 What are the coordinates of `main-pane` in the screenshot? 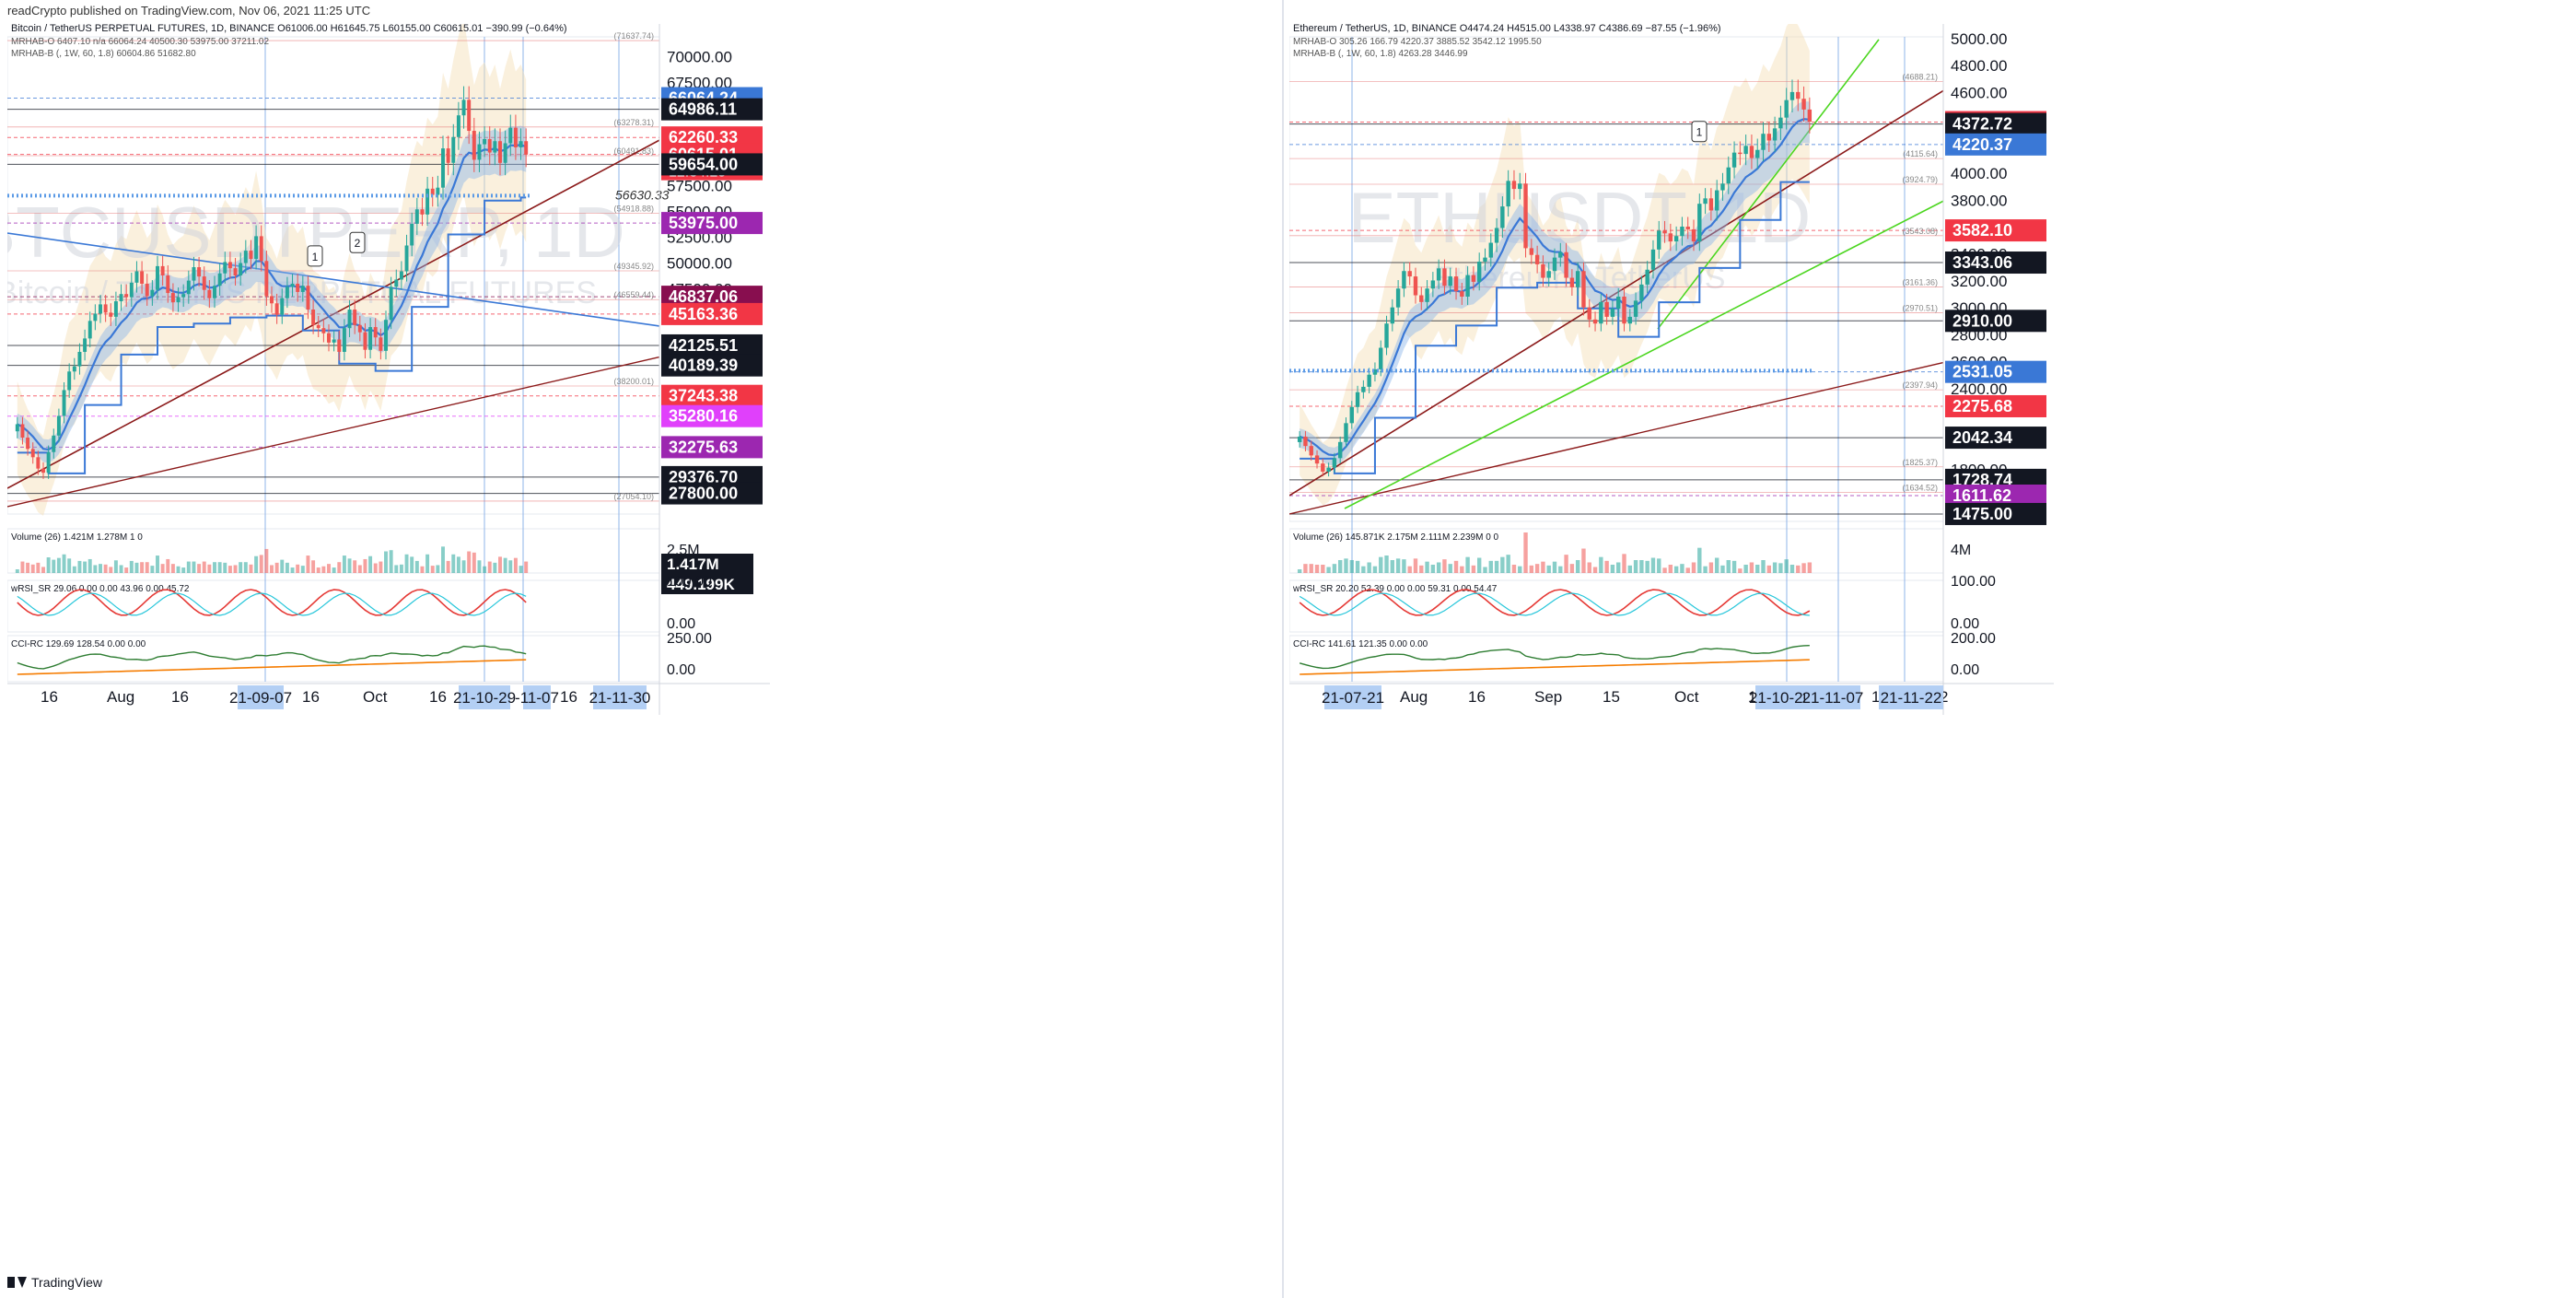 It's located at (1616, 279).